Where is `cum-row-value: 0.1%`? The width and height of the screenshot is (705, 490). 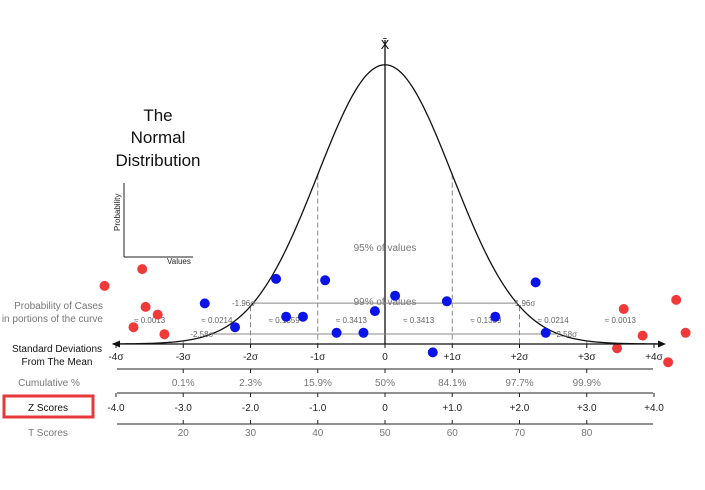 cum-row-value: 0.1% is located at coordinates (183, 383).